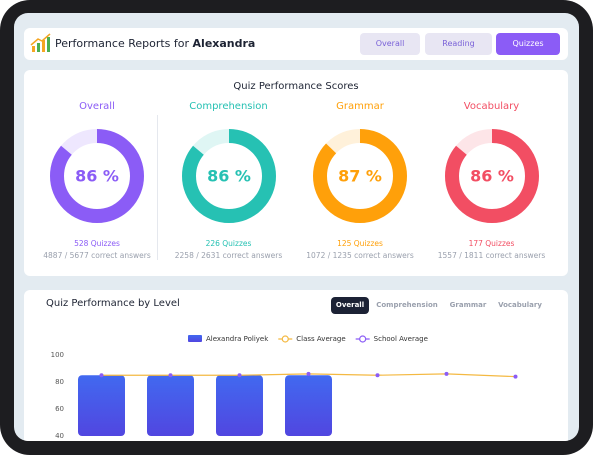  What do you see at coordinates (237, 339) in the screenshot?
I see `legend-label: Alexandra Poliyek` at bounding box center [237, 339].